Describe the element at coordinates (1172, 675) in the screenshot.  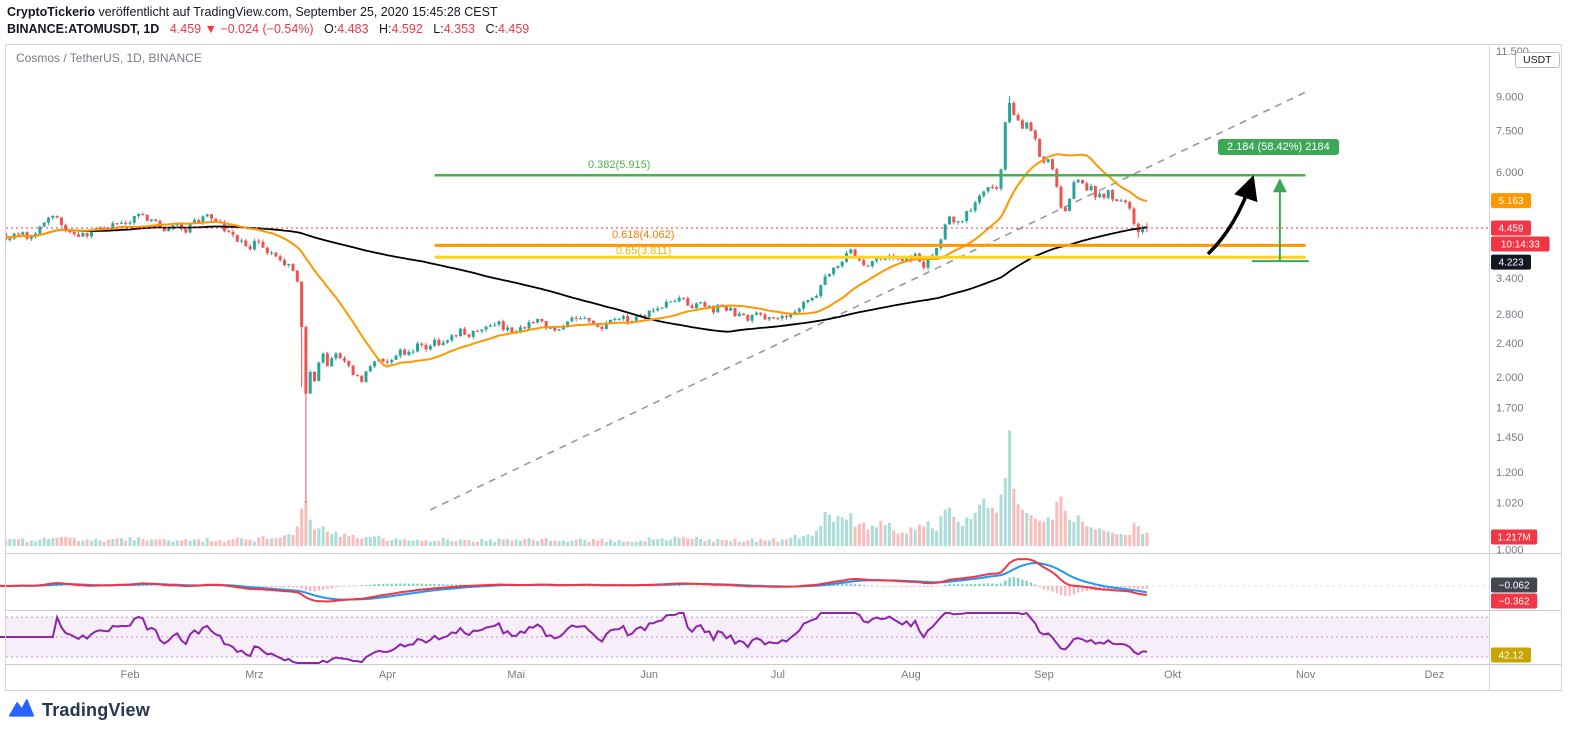
I see `time-axis-label: Okt` at that location.